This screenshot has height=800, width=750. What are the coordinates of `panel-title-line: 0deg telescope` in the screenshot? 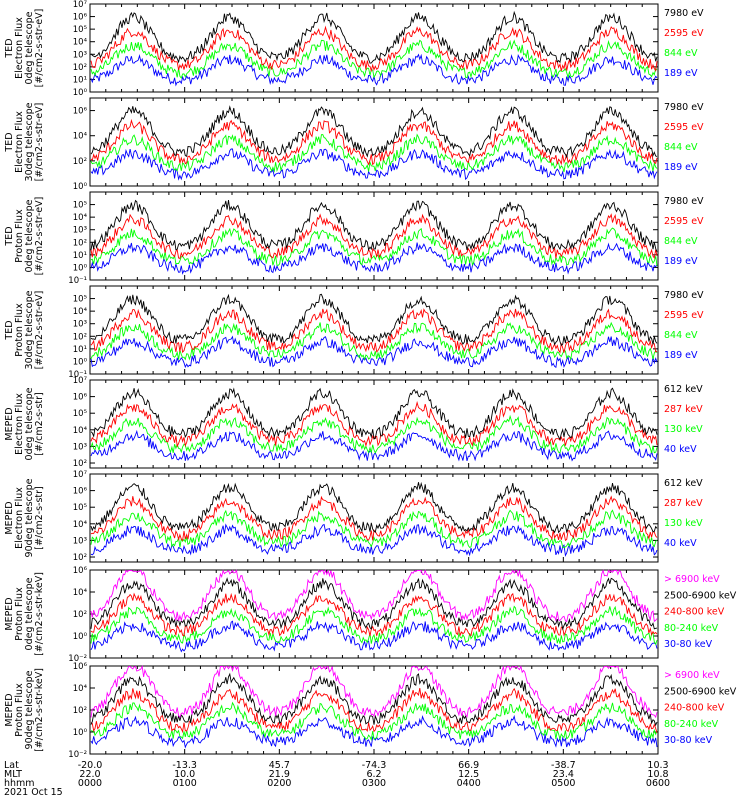 It's located at (29, 235).